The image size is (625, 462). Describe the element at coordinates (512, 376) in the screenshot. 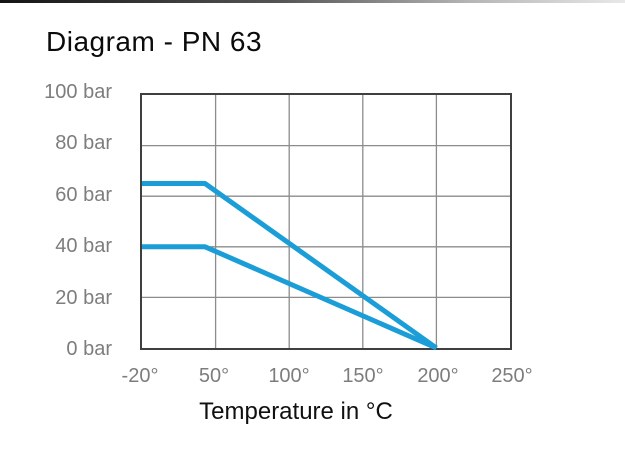

I see `x-tick-label-250: 250°` at that location.